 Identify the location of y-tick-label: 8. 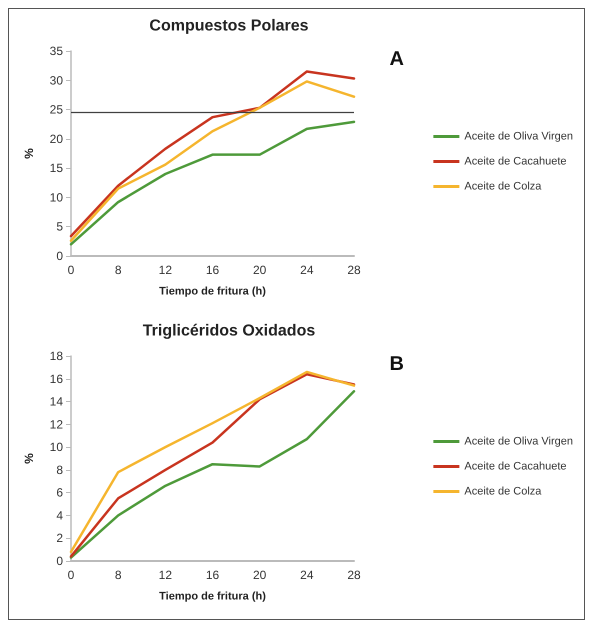
(60, 469).